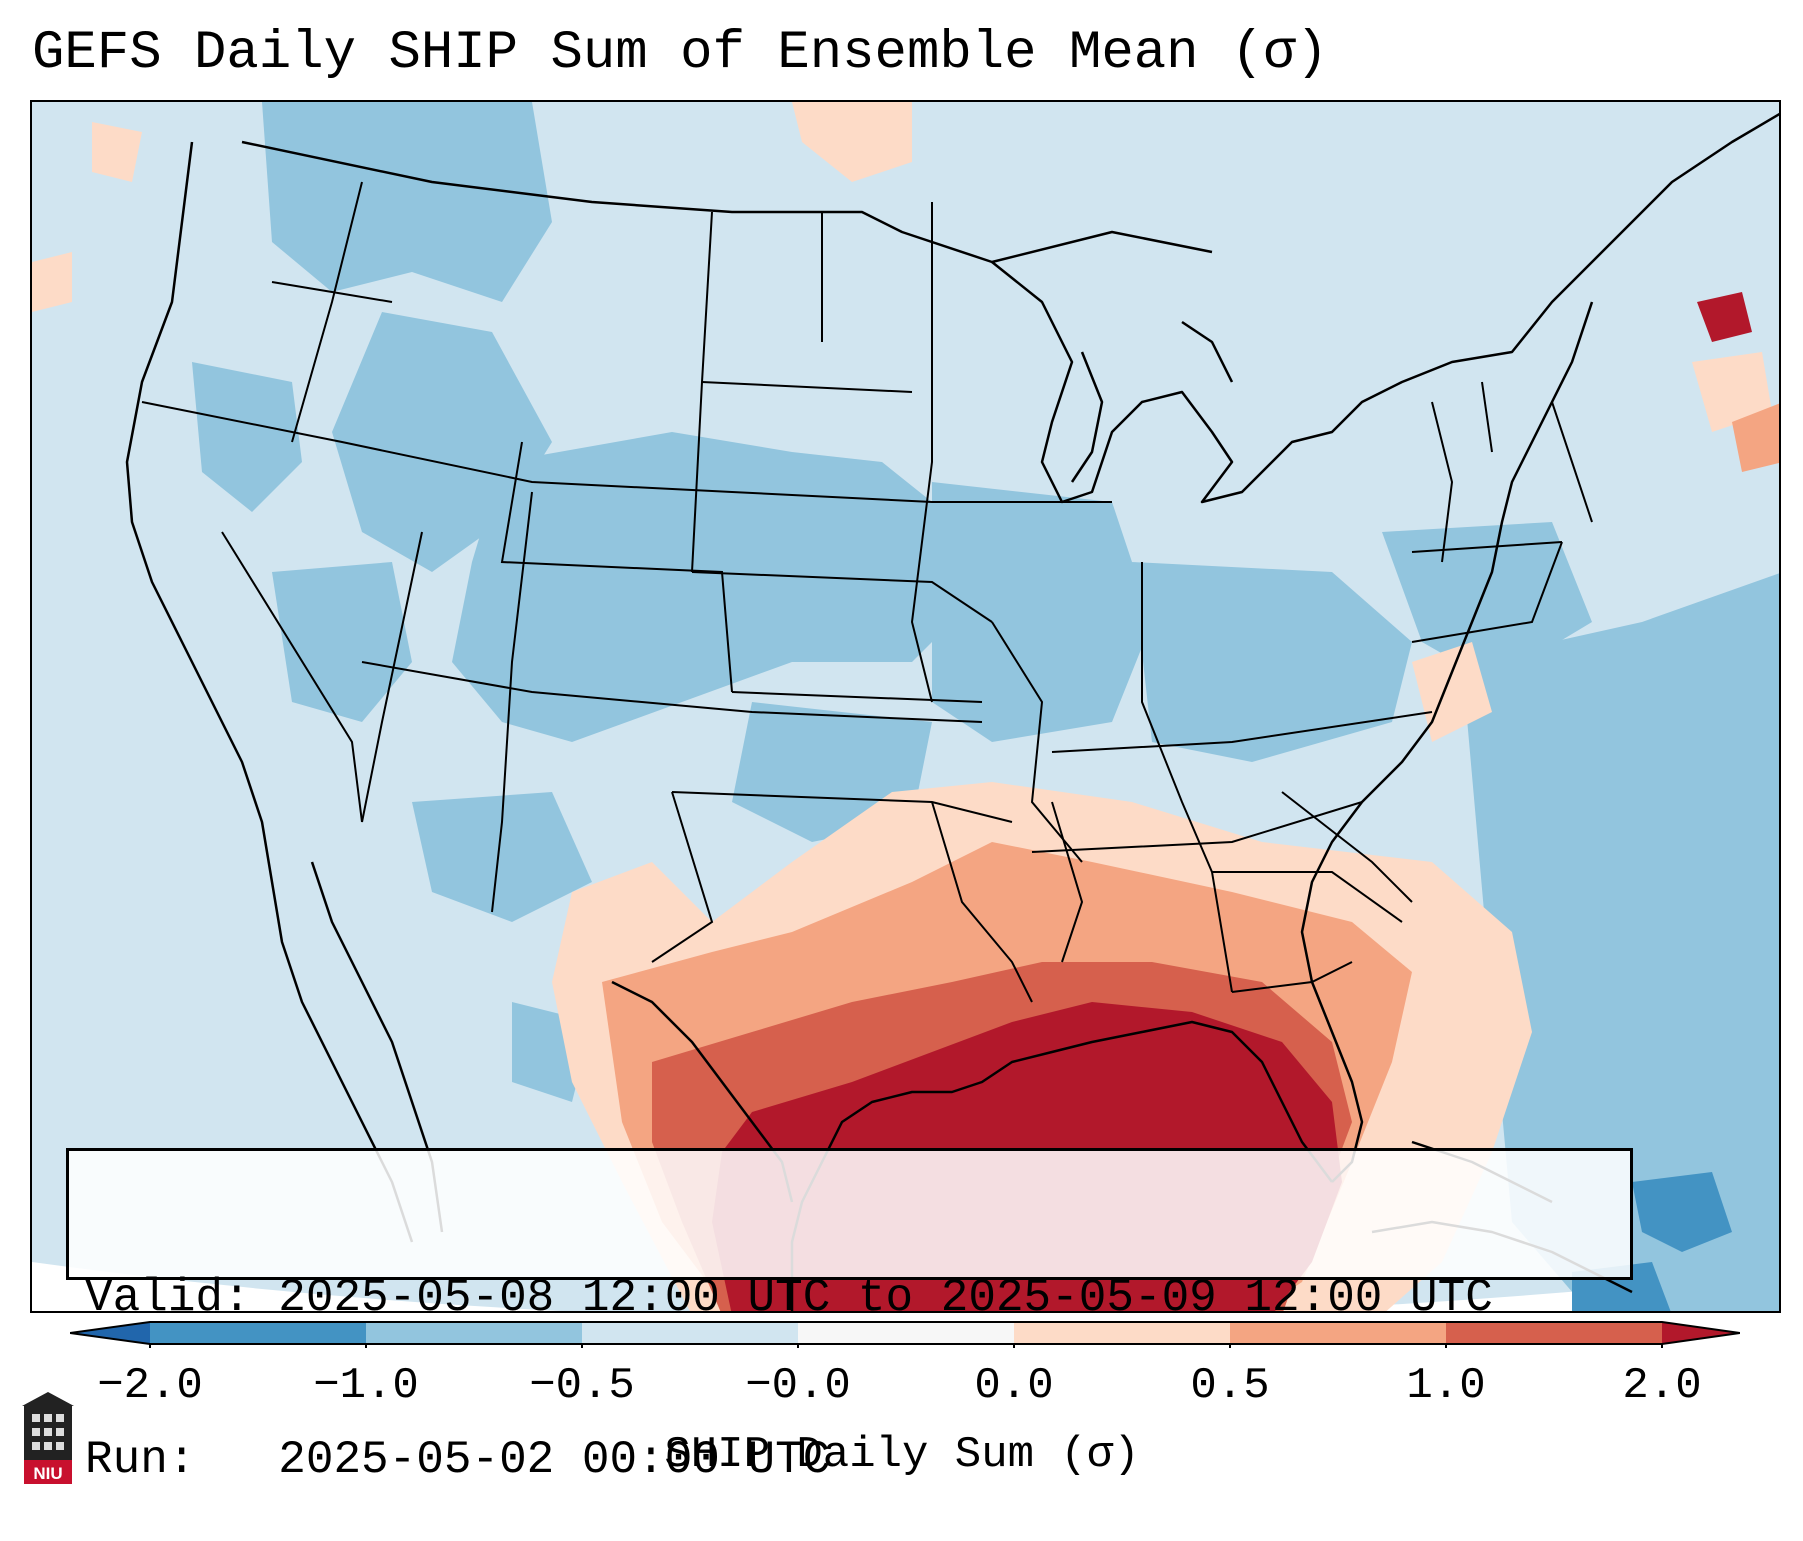 The height and width of the screenshot is (1541, 1803). What do you see at coordinates (582, 1386) in the screenshot?
I see `colorbar-tick-label: −0.5` at bounding box center [582, 1386].